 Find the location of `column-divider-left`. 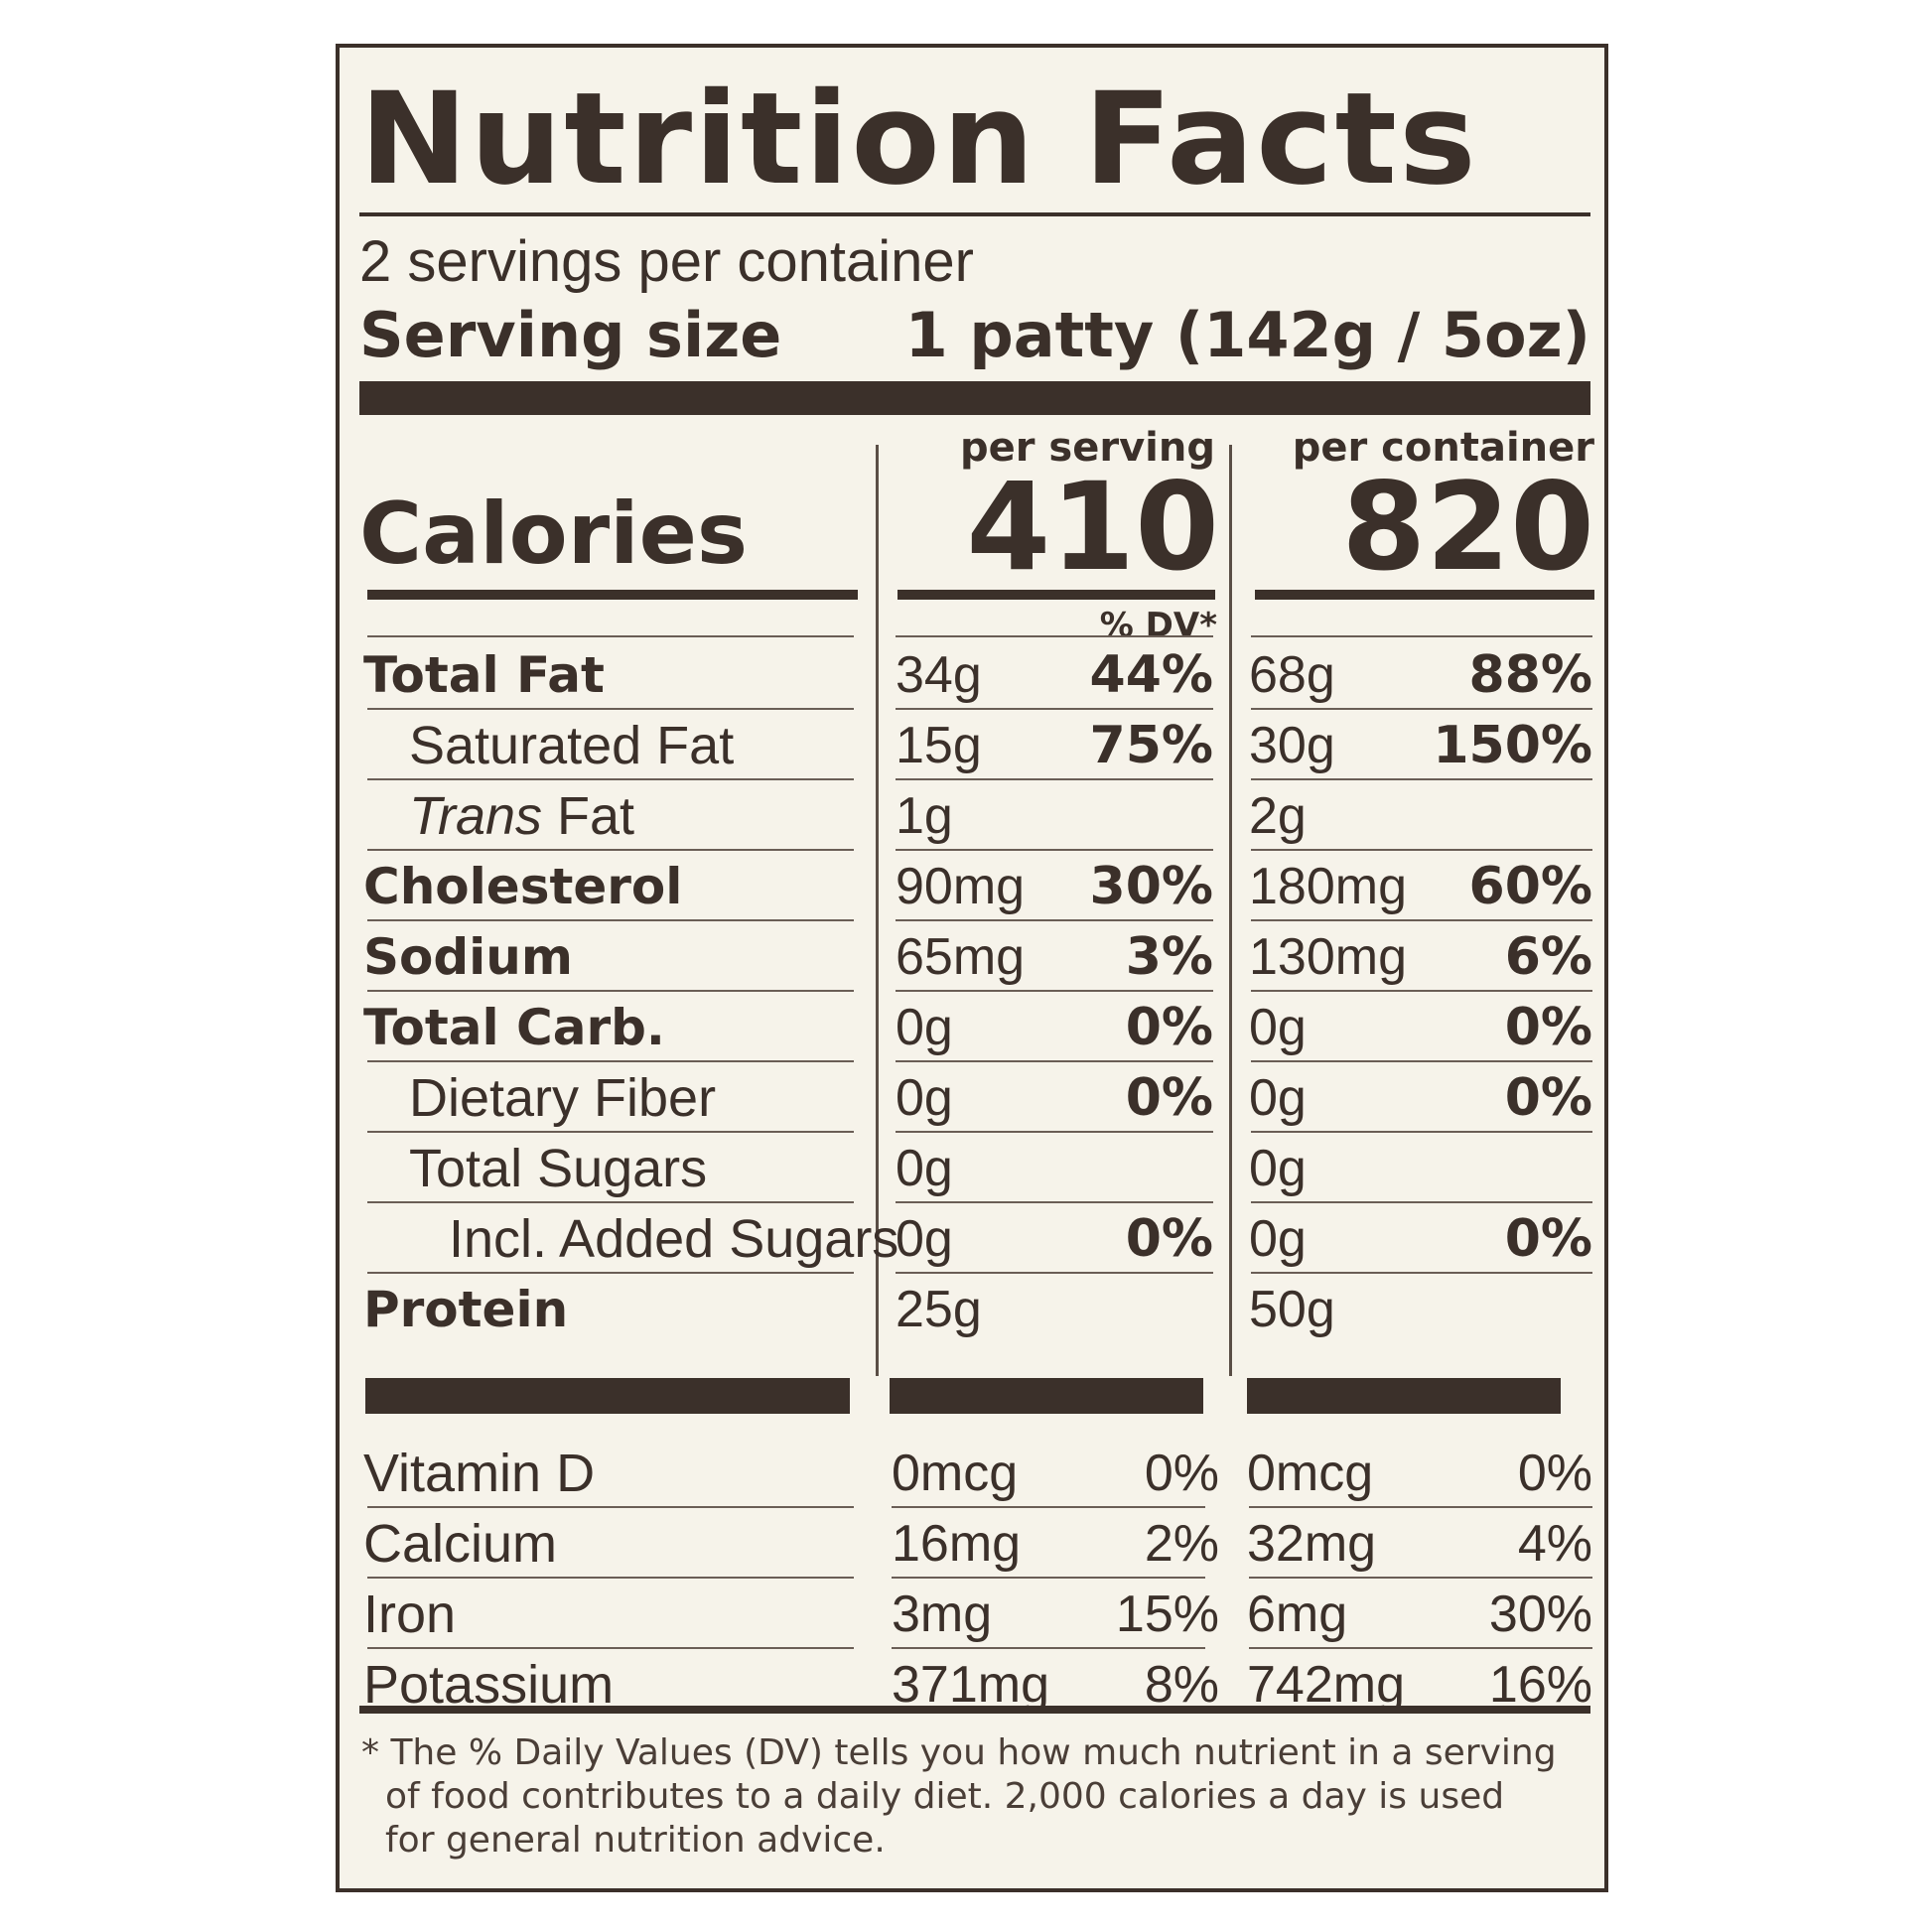

column-divider-left is located at coordinates (878, 910).